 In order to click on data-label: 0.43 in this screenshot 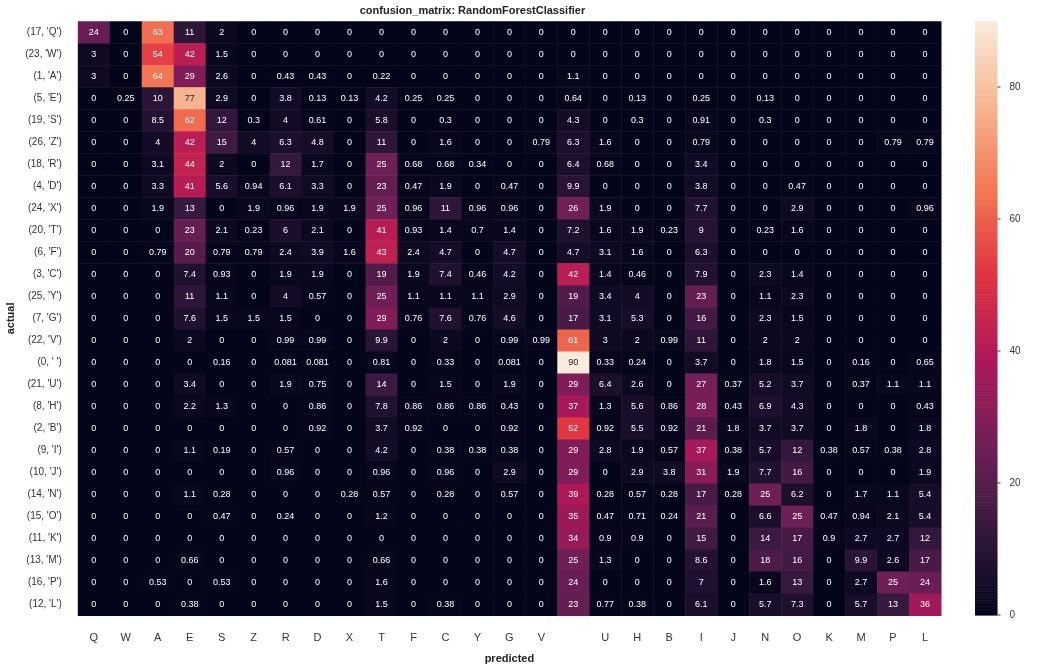, I will do `click(317, 75)`.